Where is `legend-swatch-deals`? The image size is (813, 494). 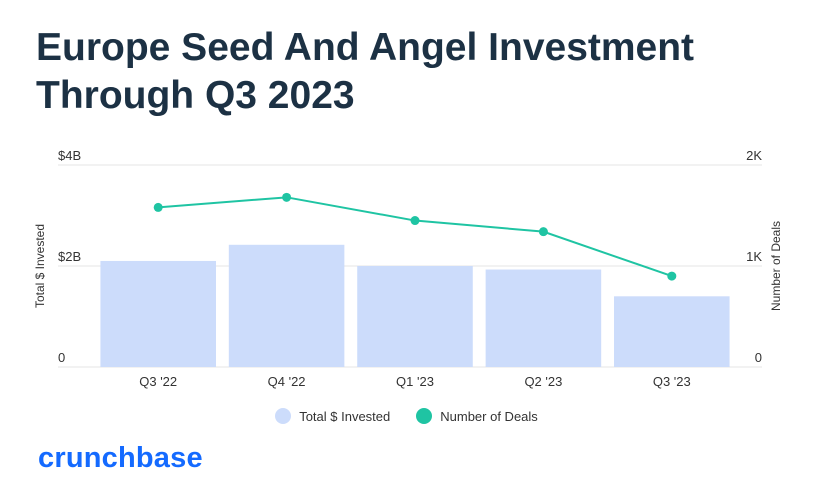
legend-swatch-deals is located at coordinates (424, 416).